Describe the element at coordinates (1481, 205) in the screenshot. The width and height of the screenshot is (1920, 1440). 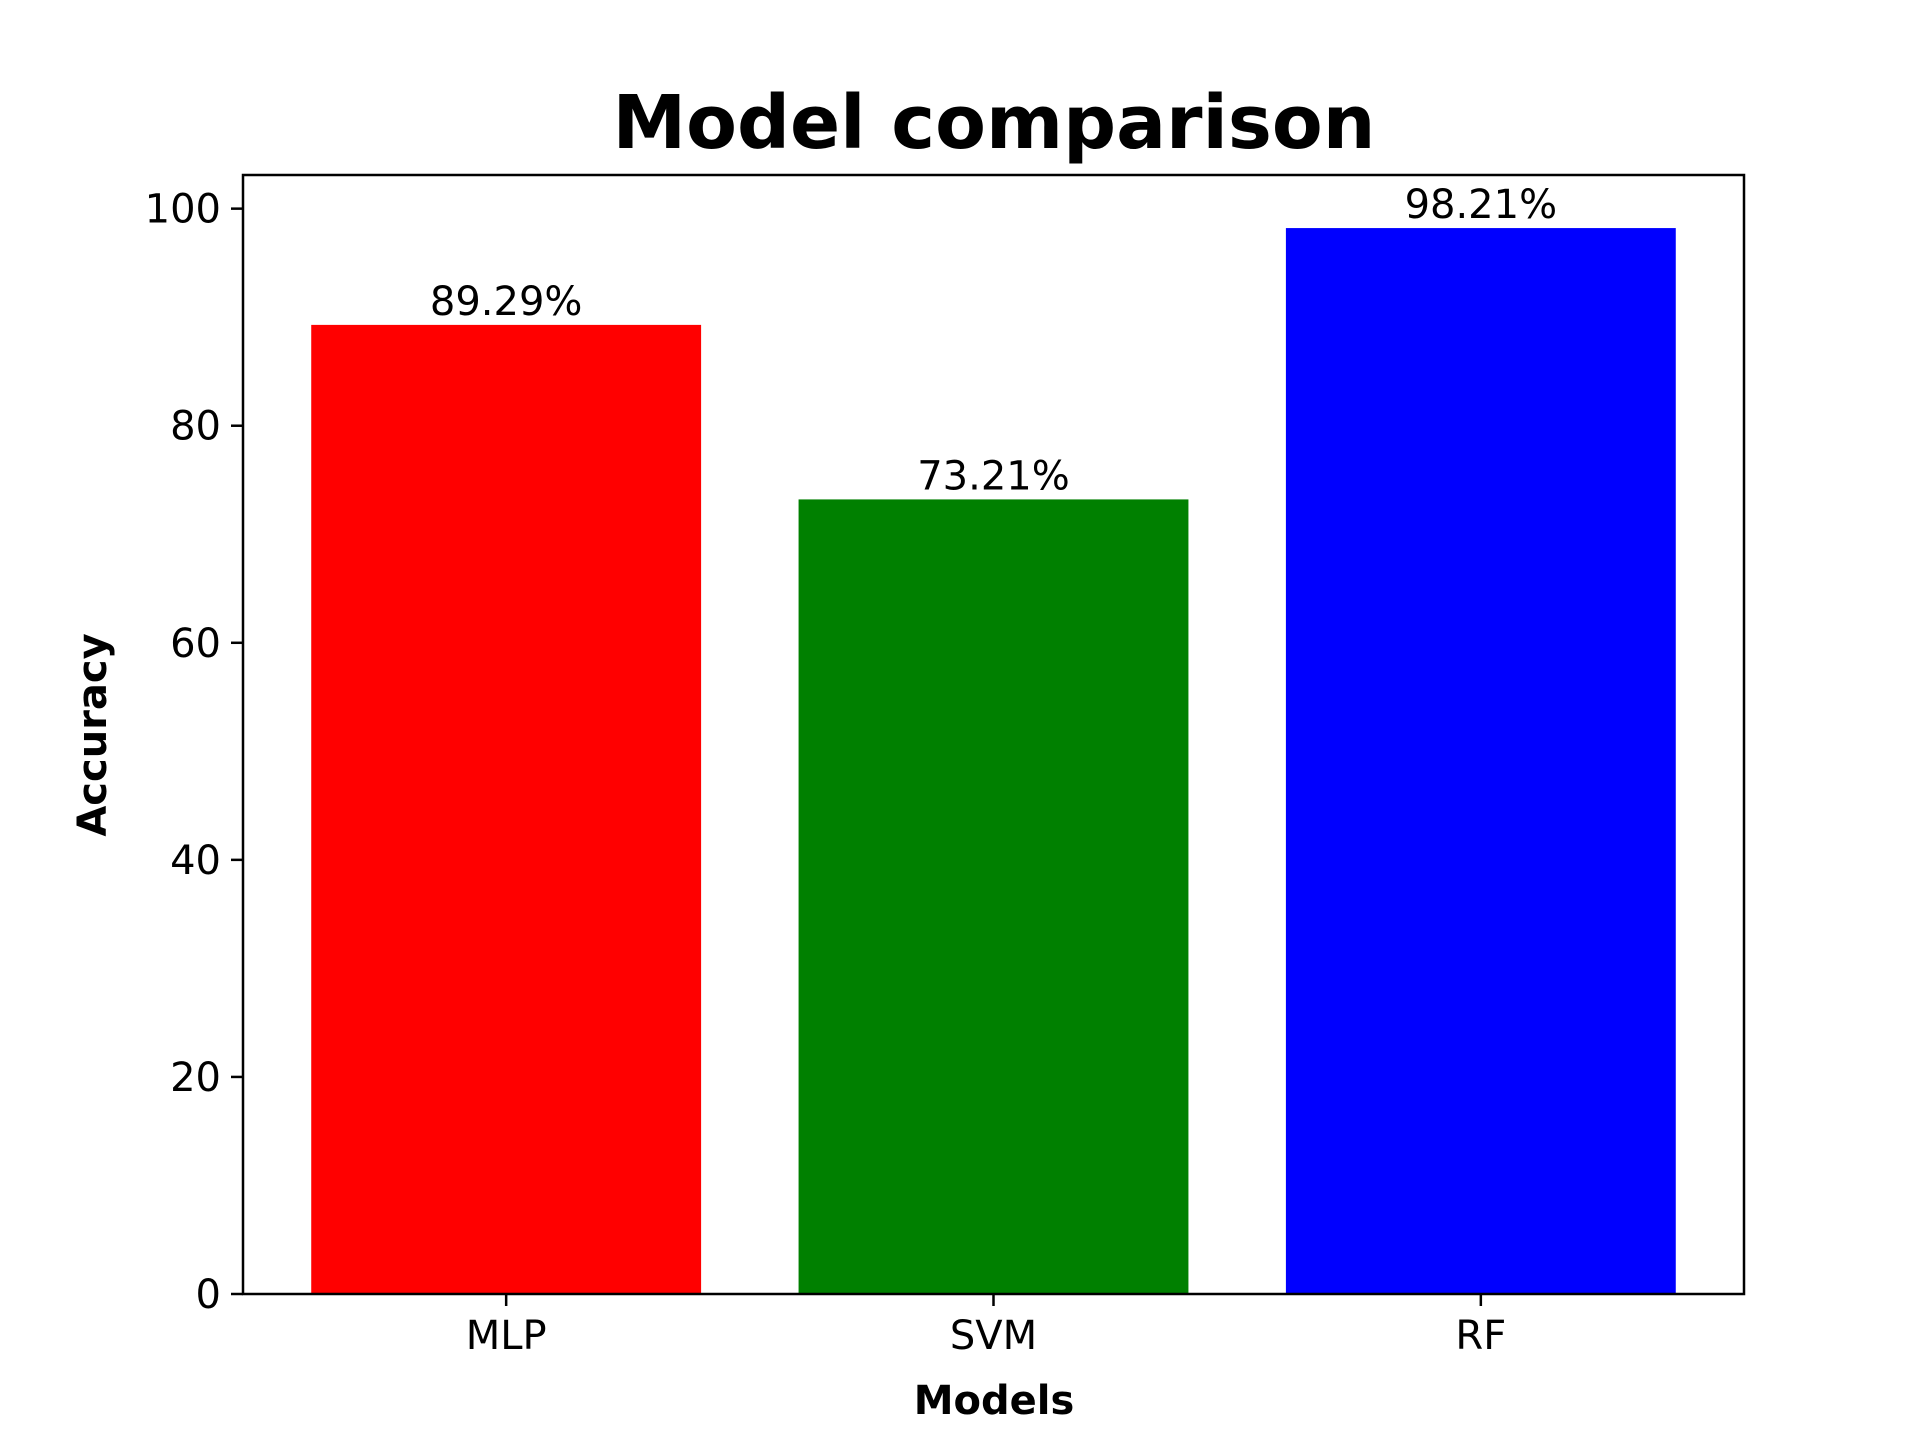
I see `data-label-rf: 98.21%` at that location.